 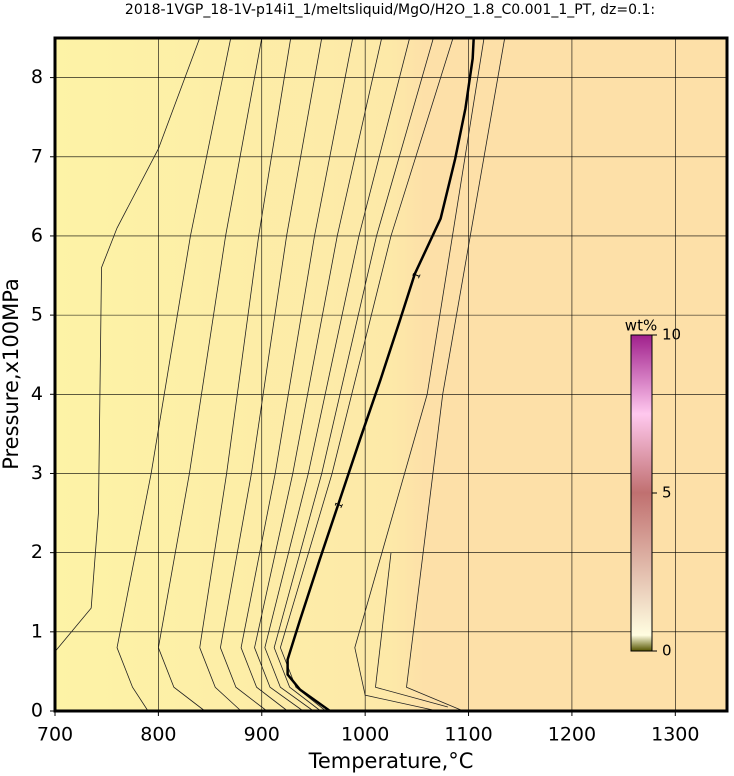 I want to click on y-tick-label: 4, so click(x=37, y=394).